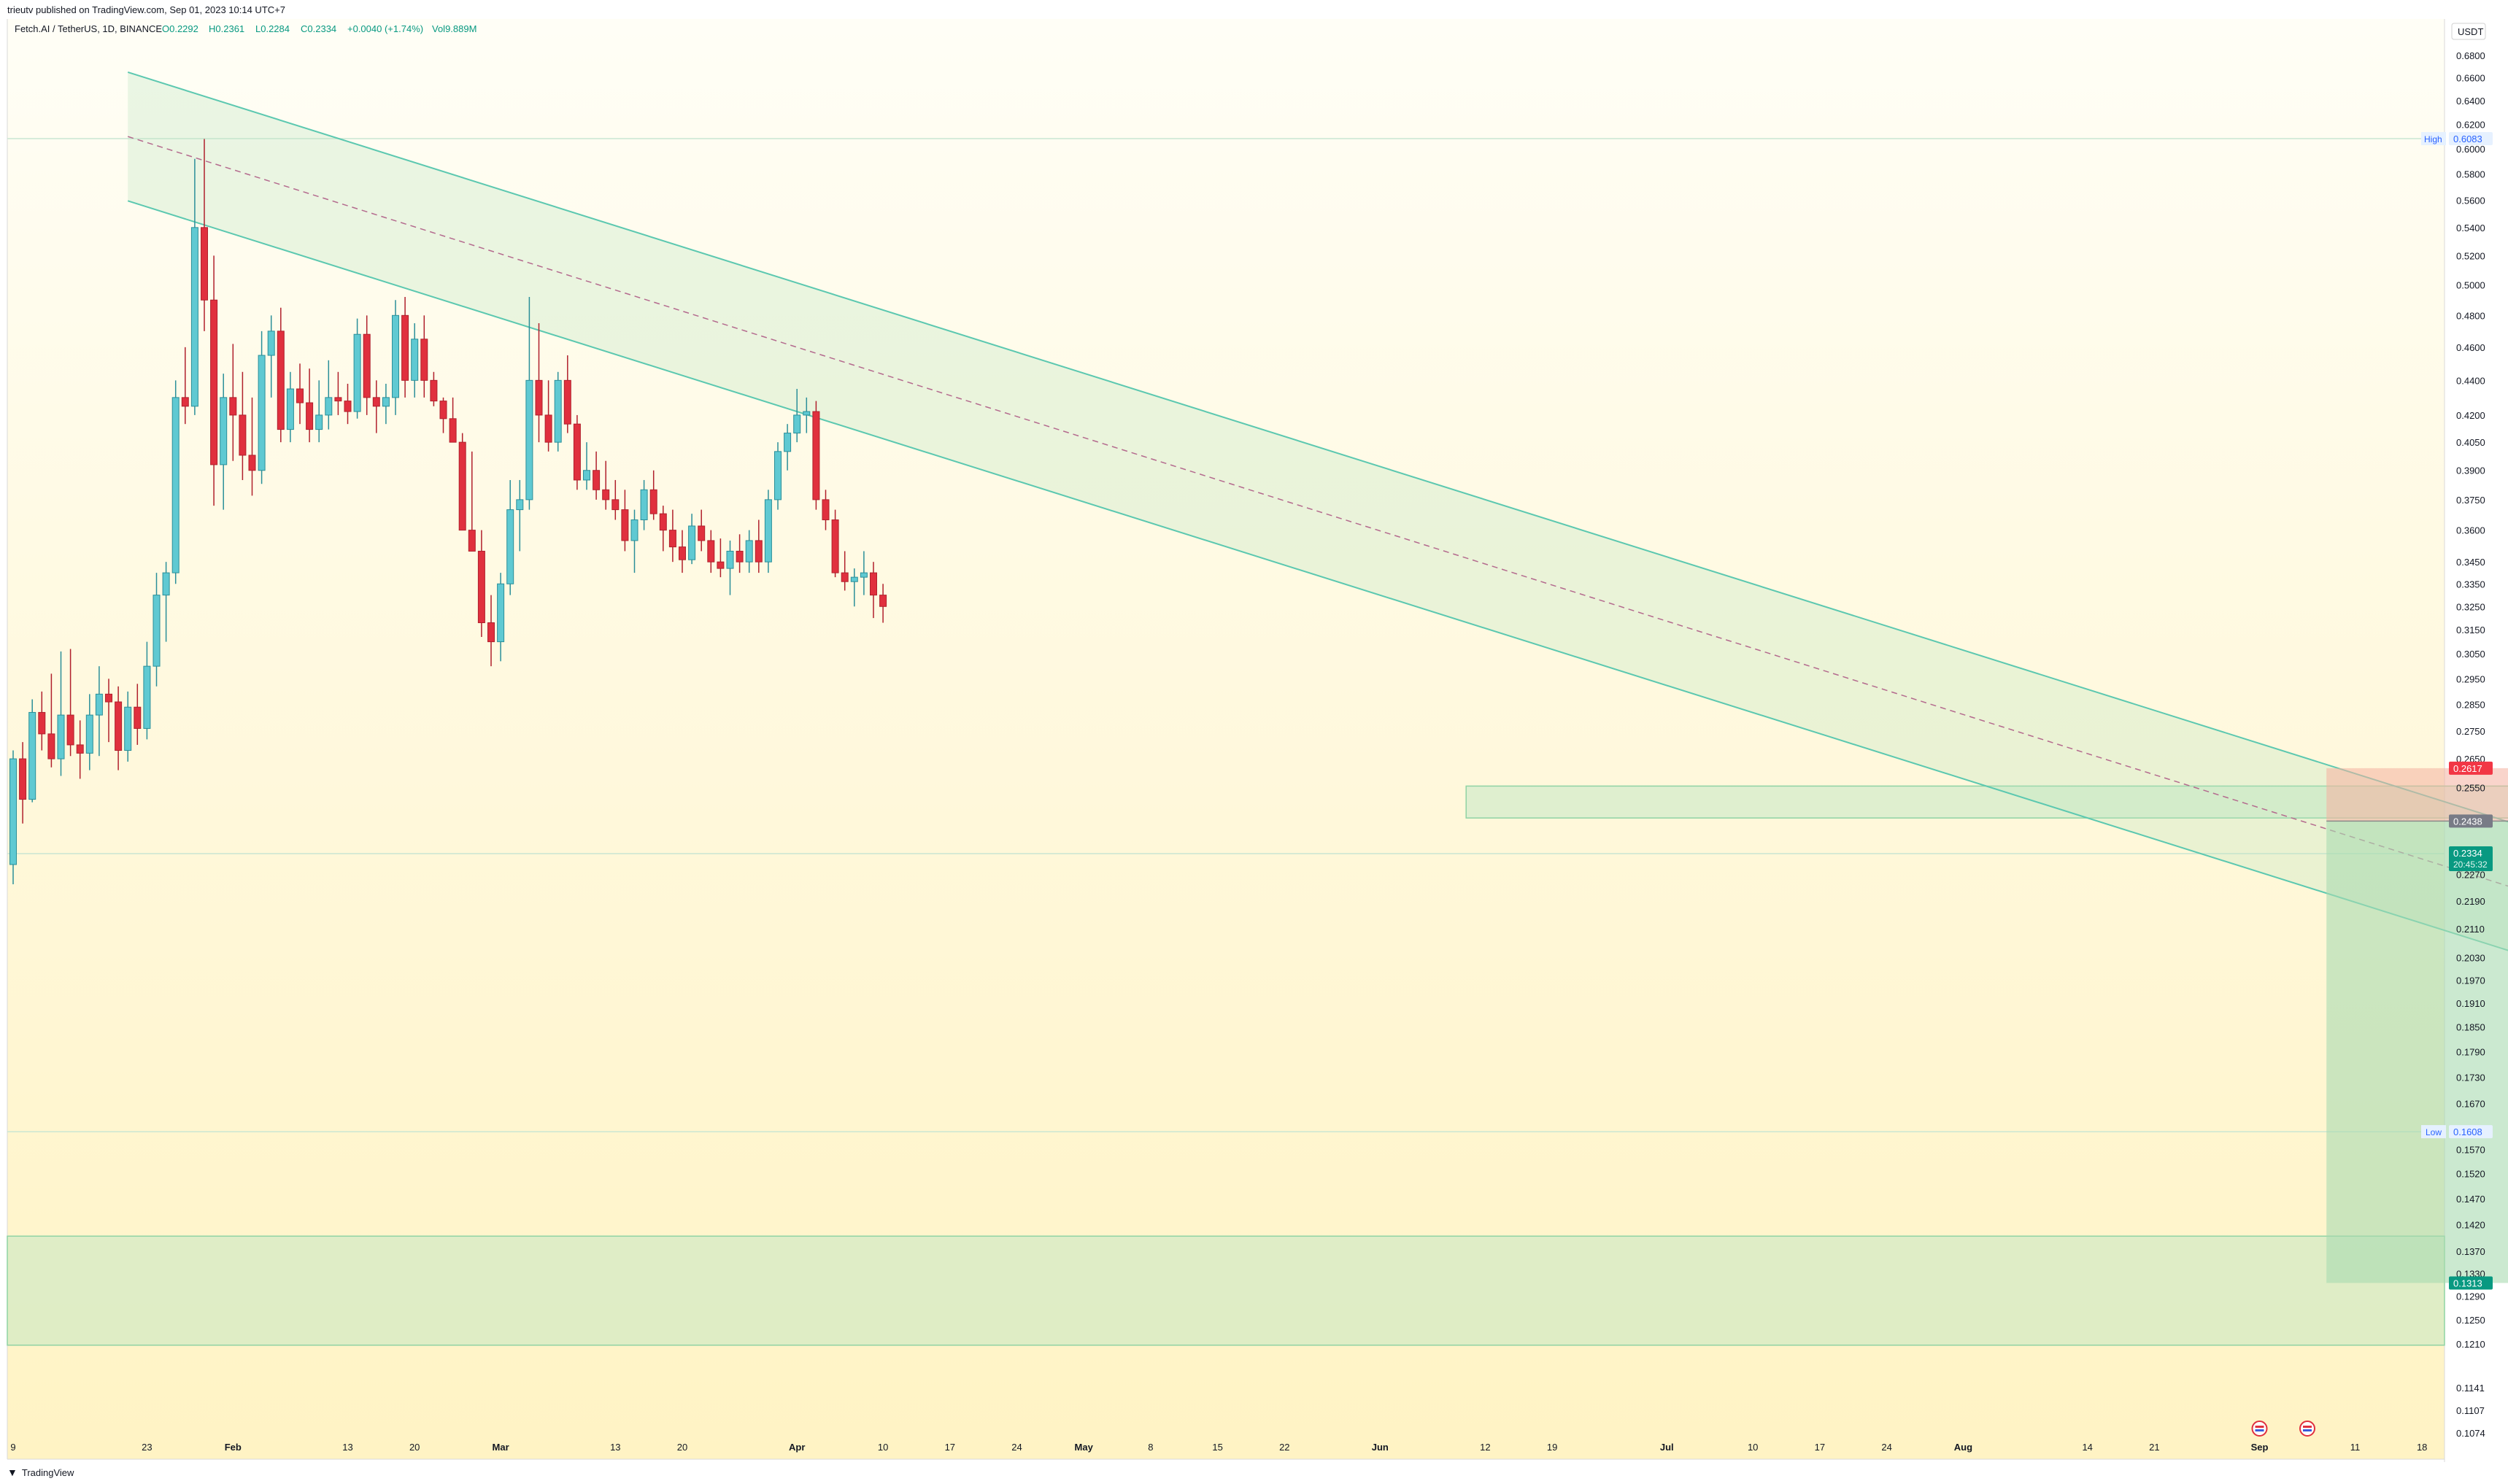  What do you see at coordinates (1084, 1447) in the screenshot?
I see `date-tick-label: May` at bounding box center [1084, 1447].